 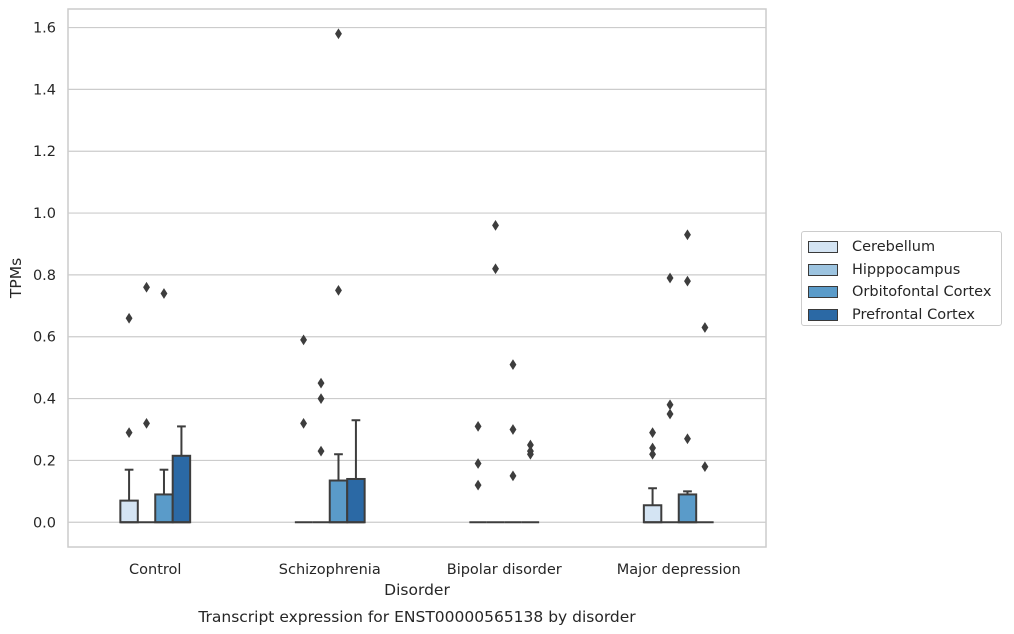 I want to click on x-tick-label: Major depression, so click(x=679, y=570).